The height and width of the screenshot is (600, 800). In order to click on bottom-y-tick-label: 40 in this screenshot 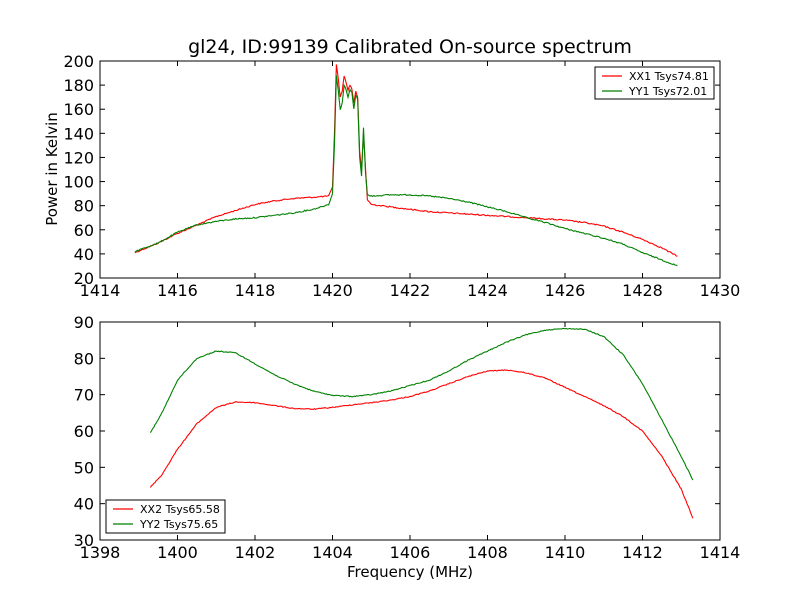, I will do `click(84, 504)`.